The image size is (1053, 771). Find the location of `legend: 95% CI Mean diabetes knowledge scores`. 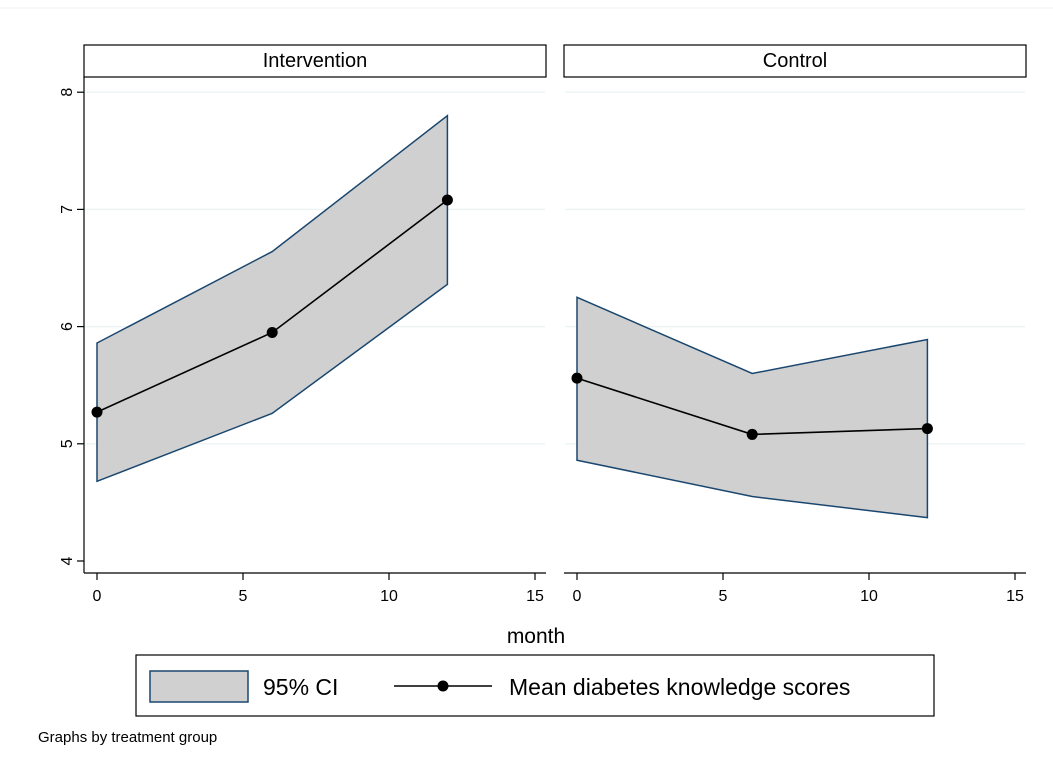

legend: 95% CI Mean diabetes knowledge scores is located at coordinates (535, 685).